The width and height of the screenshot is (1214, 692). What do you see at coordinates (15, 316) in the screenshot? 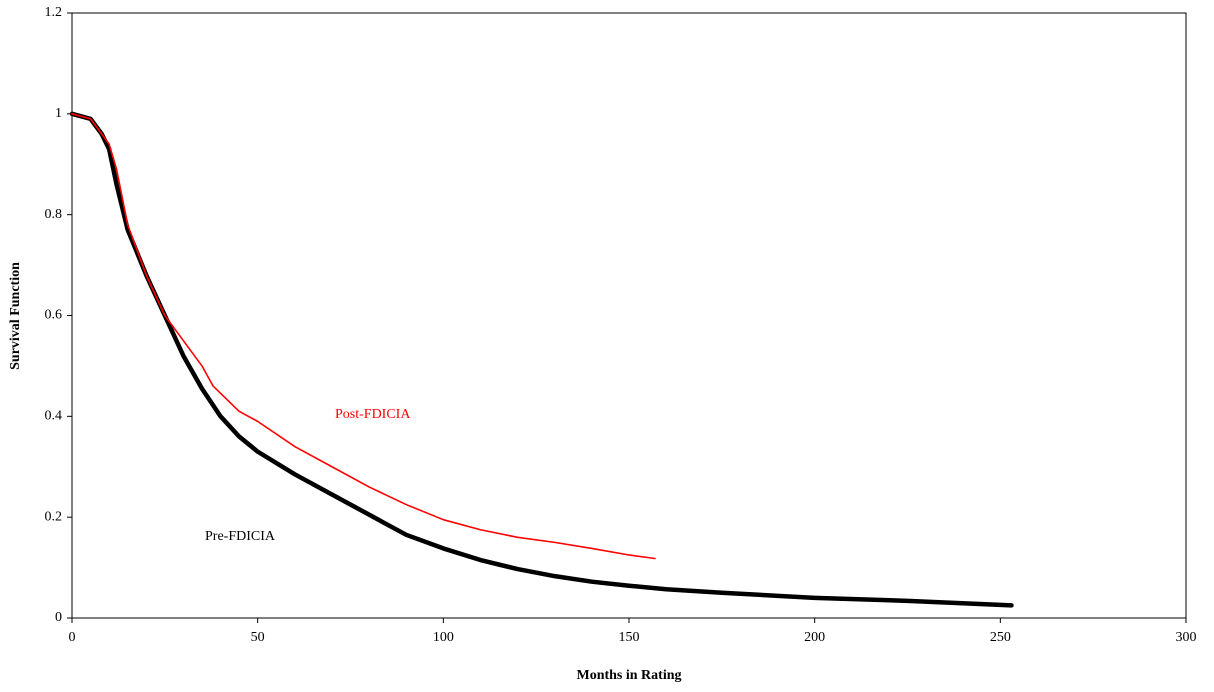
I see `y-axis-title: Survival Function` at bounding box center [15, 316].